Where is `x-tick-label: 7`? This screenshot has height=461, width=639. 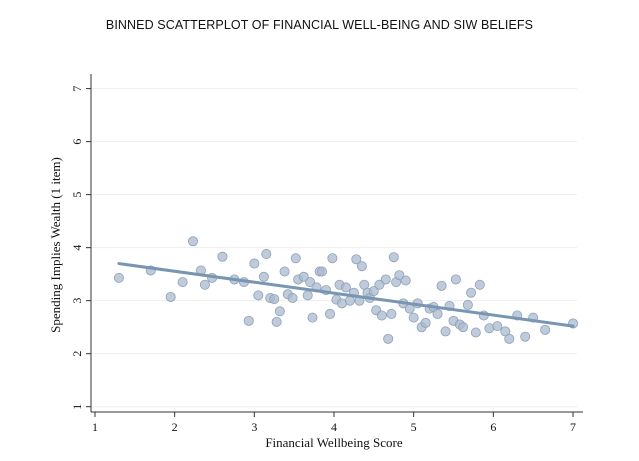
x-tick-label: 7 is located at coordinates (573, 427).